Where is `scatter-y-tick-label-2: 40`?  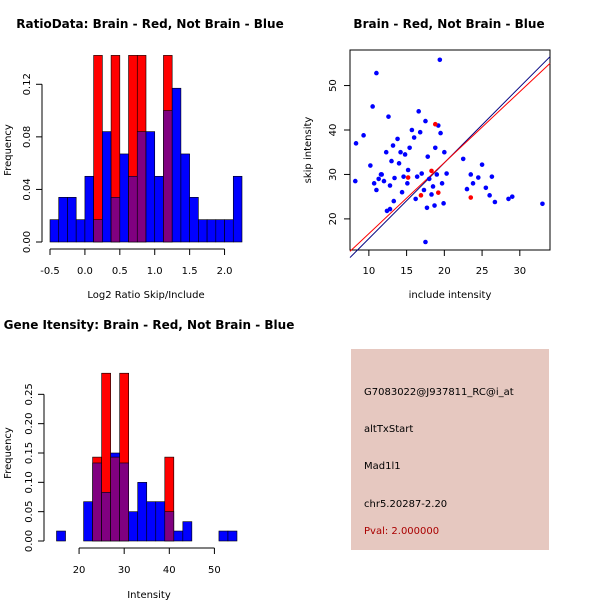 scatter-y-tick-label-2: 40 is located at coordinates (333, 130).